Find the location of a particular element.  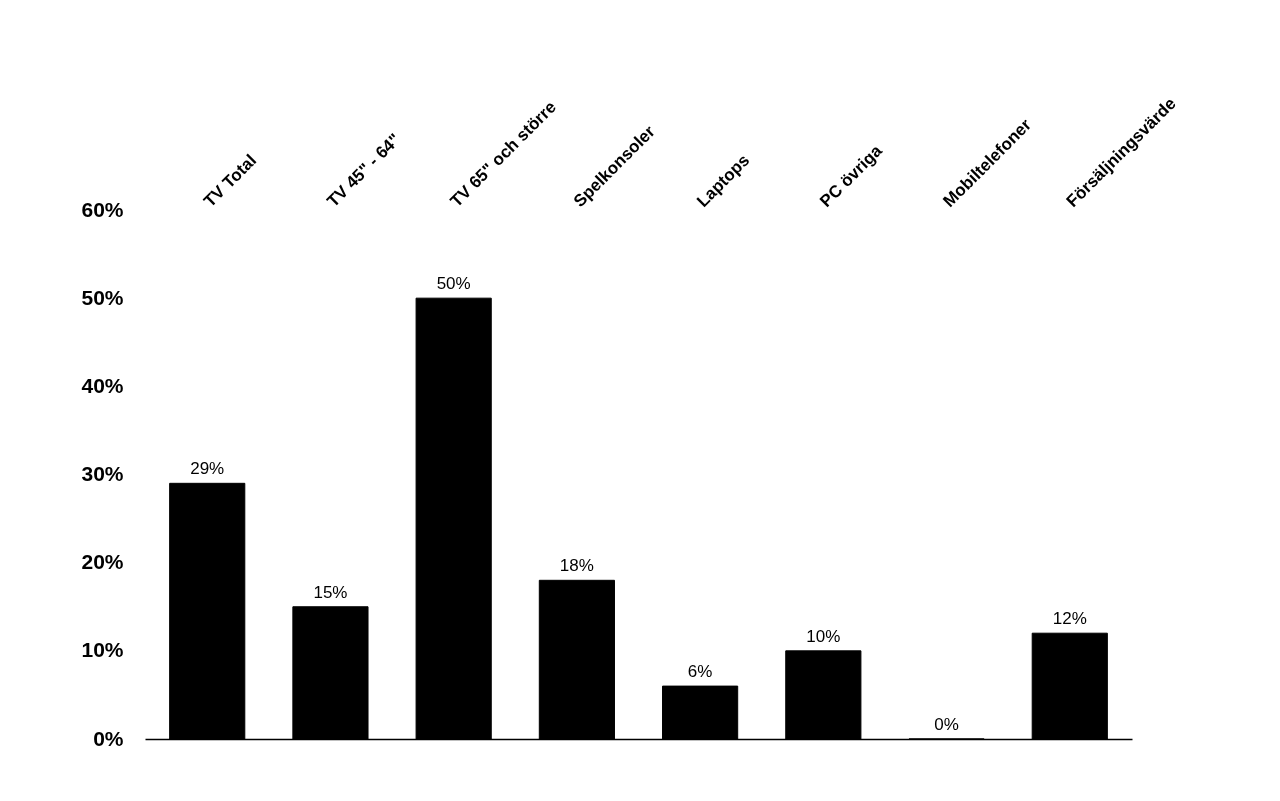

y-tick-label: 50% is located at coordinates (102, 297).